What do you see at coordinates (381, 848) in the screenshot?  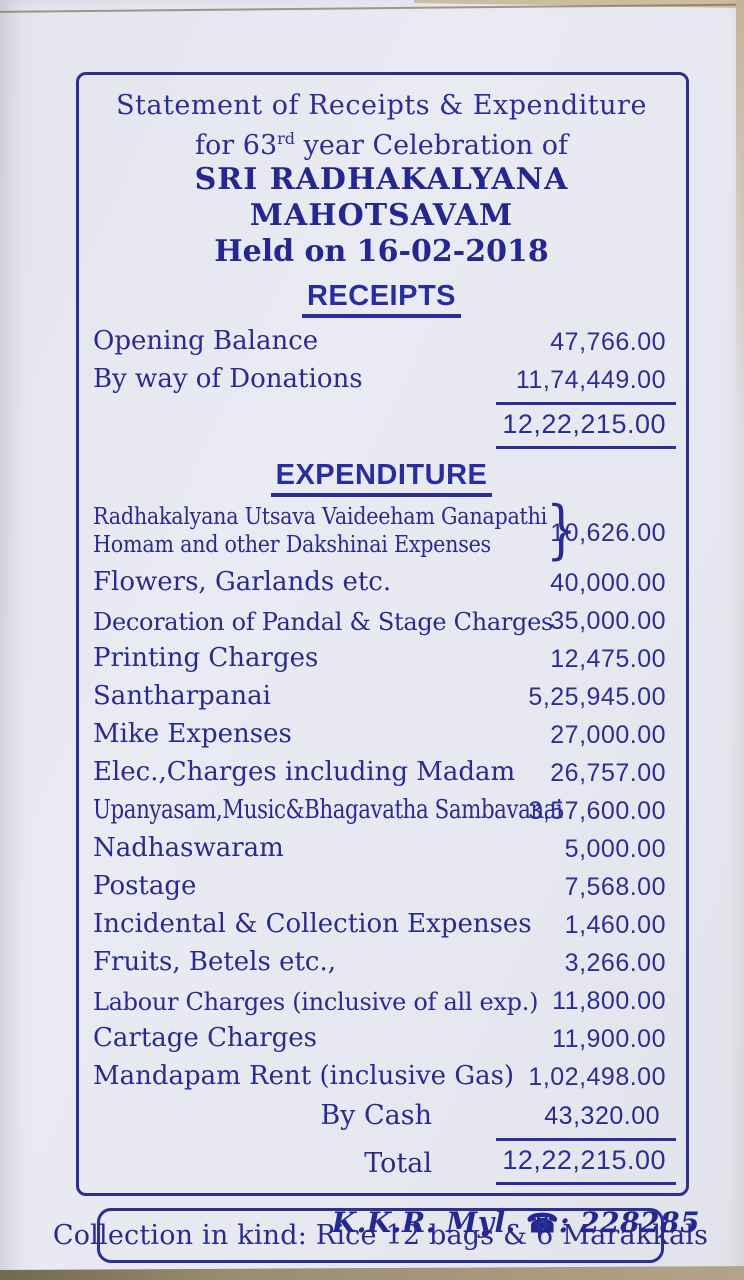 I see `table-row: Nadhaswaram 5,000.00` at bounding box center [381, 848].